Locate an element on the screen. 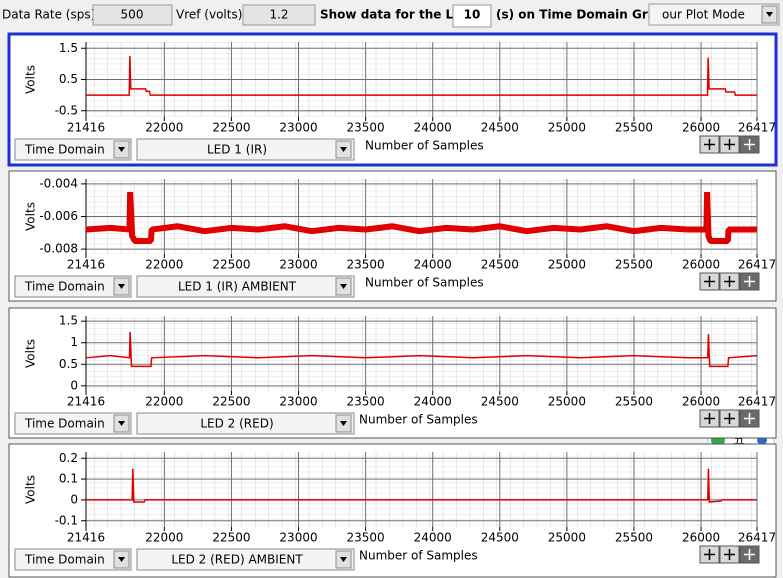 This screenshot has width=783, height=578. label: Data Rate (sps) is located at coordinates (48, 15).